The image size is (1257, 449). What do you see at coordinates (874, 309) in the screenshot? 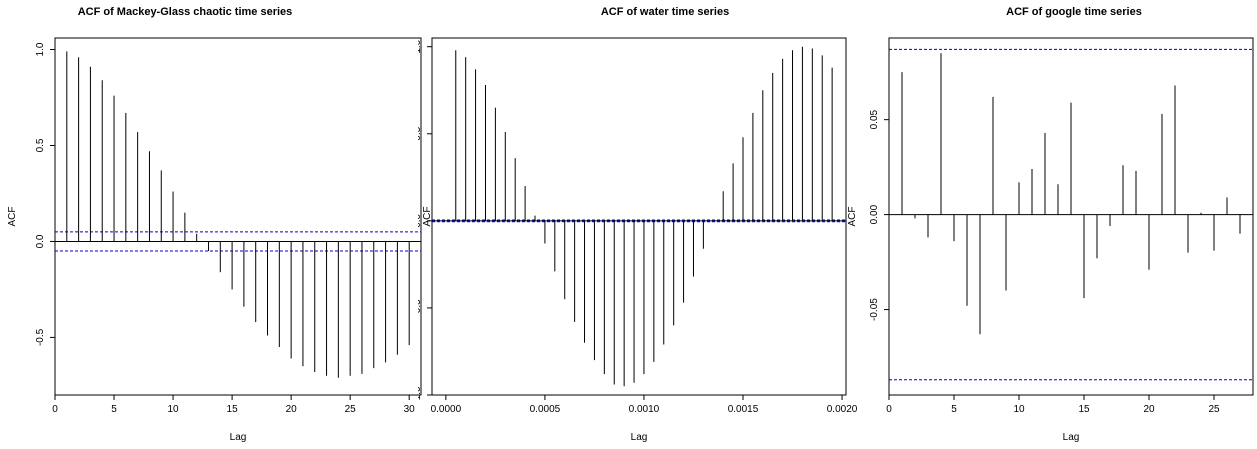
I see `y-tick-label: -0.05` at bounding box center [874, 309].